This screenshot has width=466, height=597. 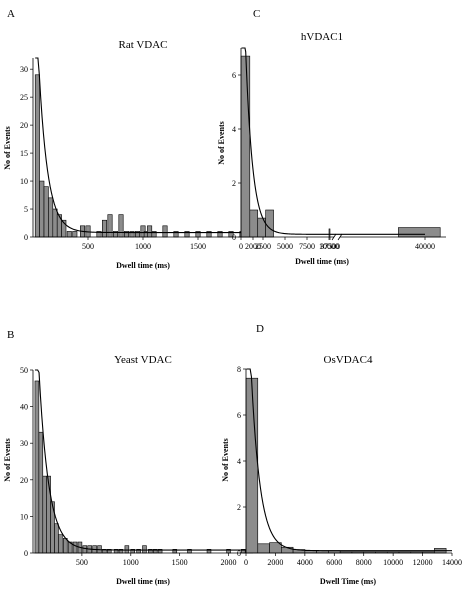 What do you see at coordinates (263, 246) in the screenshot?
I see `x-tick-label: 2500` at bounding box center [263, 246].